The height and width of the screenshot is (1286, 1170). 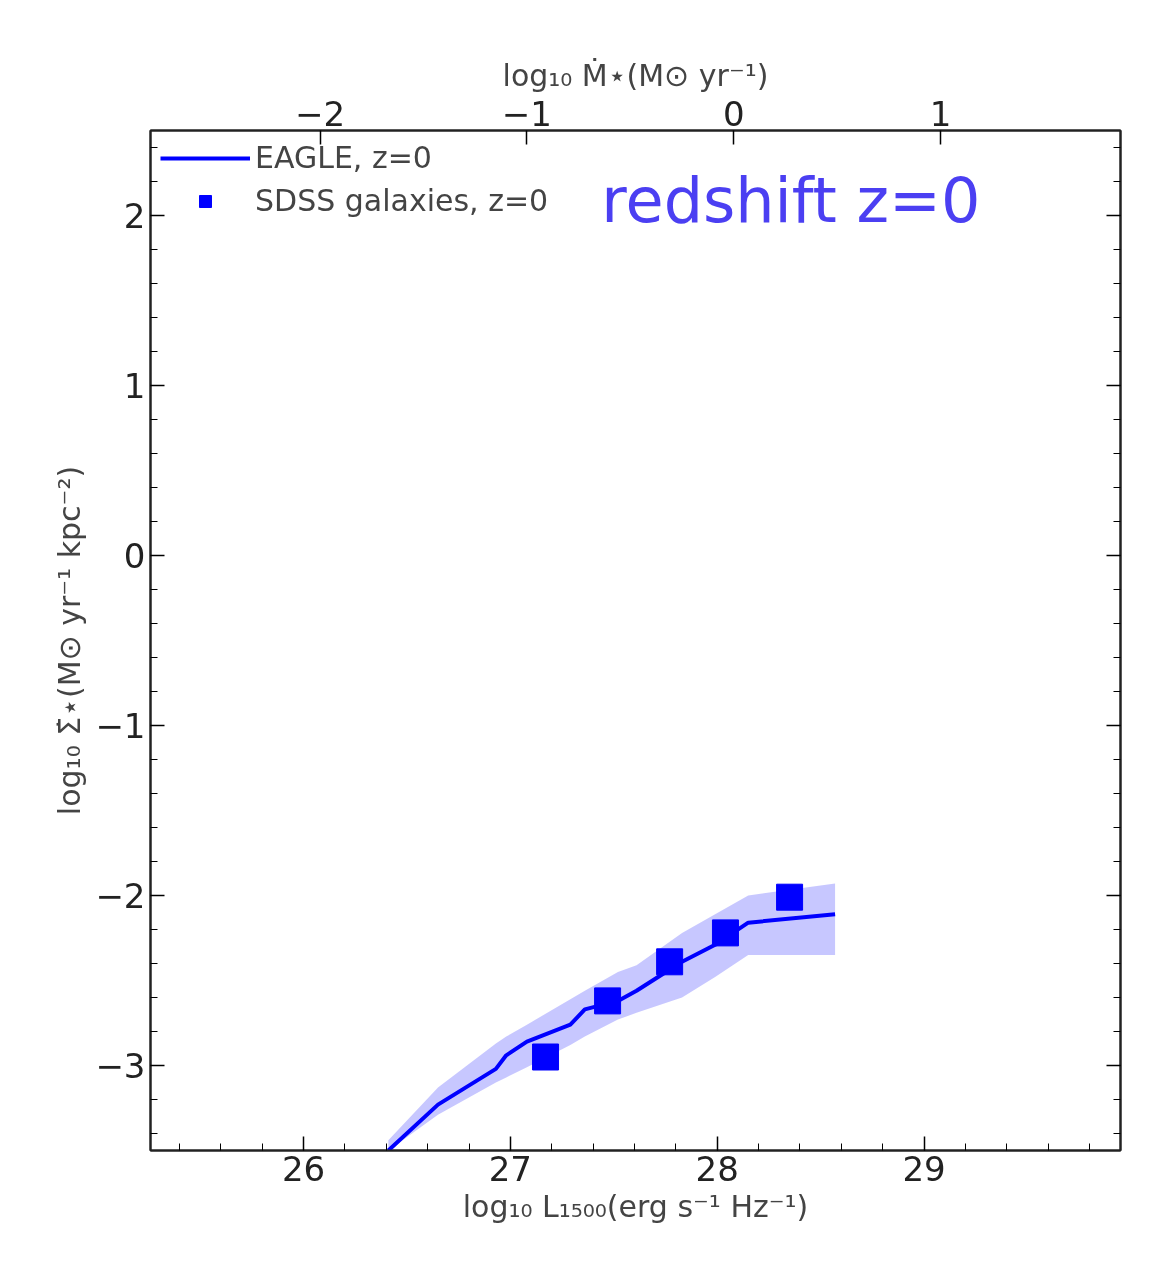 What do you see at coordinates (940, 113) in the screenshot?
I see `x2-tick-label: 1` at bounding box center [940, 113].